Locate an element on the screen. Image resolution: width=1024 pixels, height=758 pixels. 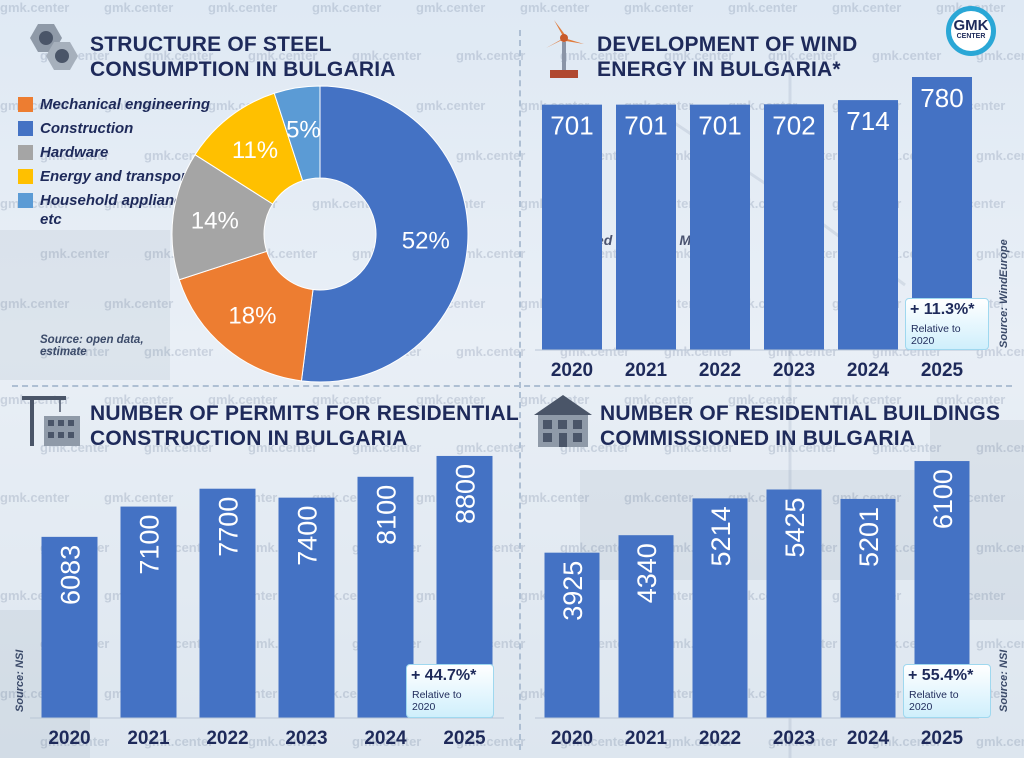
legend-label: Hardware is located at coordinates (74, 152).